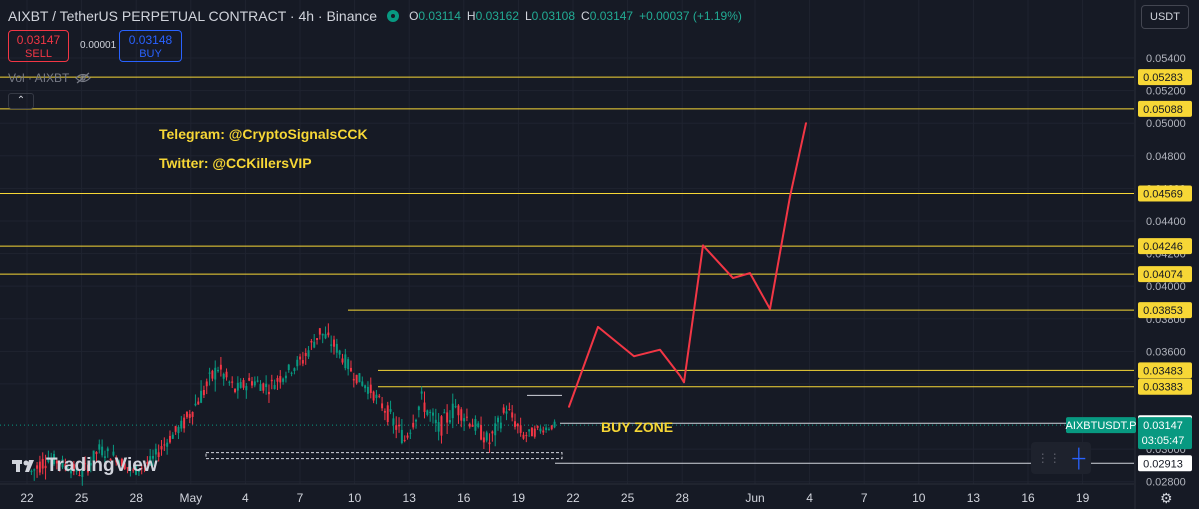 This screenshot has height=509, width=1199. Describe the element at coordinates (1166, 124) in the screenshot. I see `price-tick-label: 0.05000` at that location.